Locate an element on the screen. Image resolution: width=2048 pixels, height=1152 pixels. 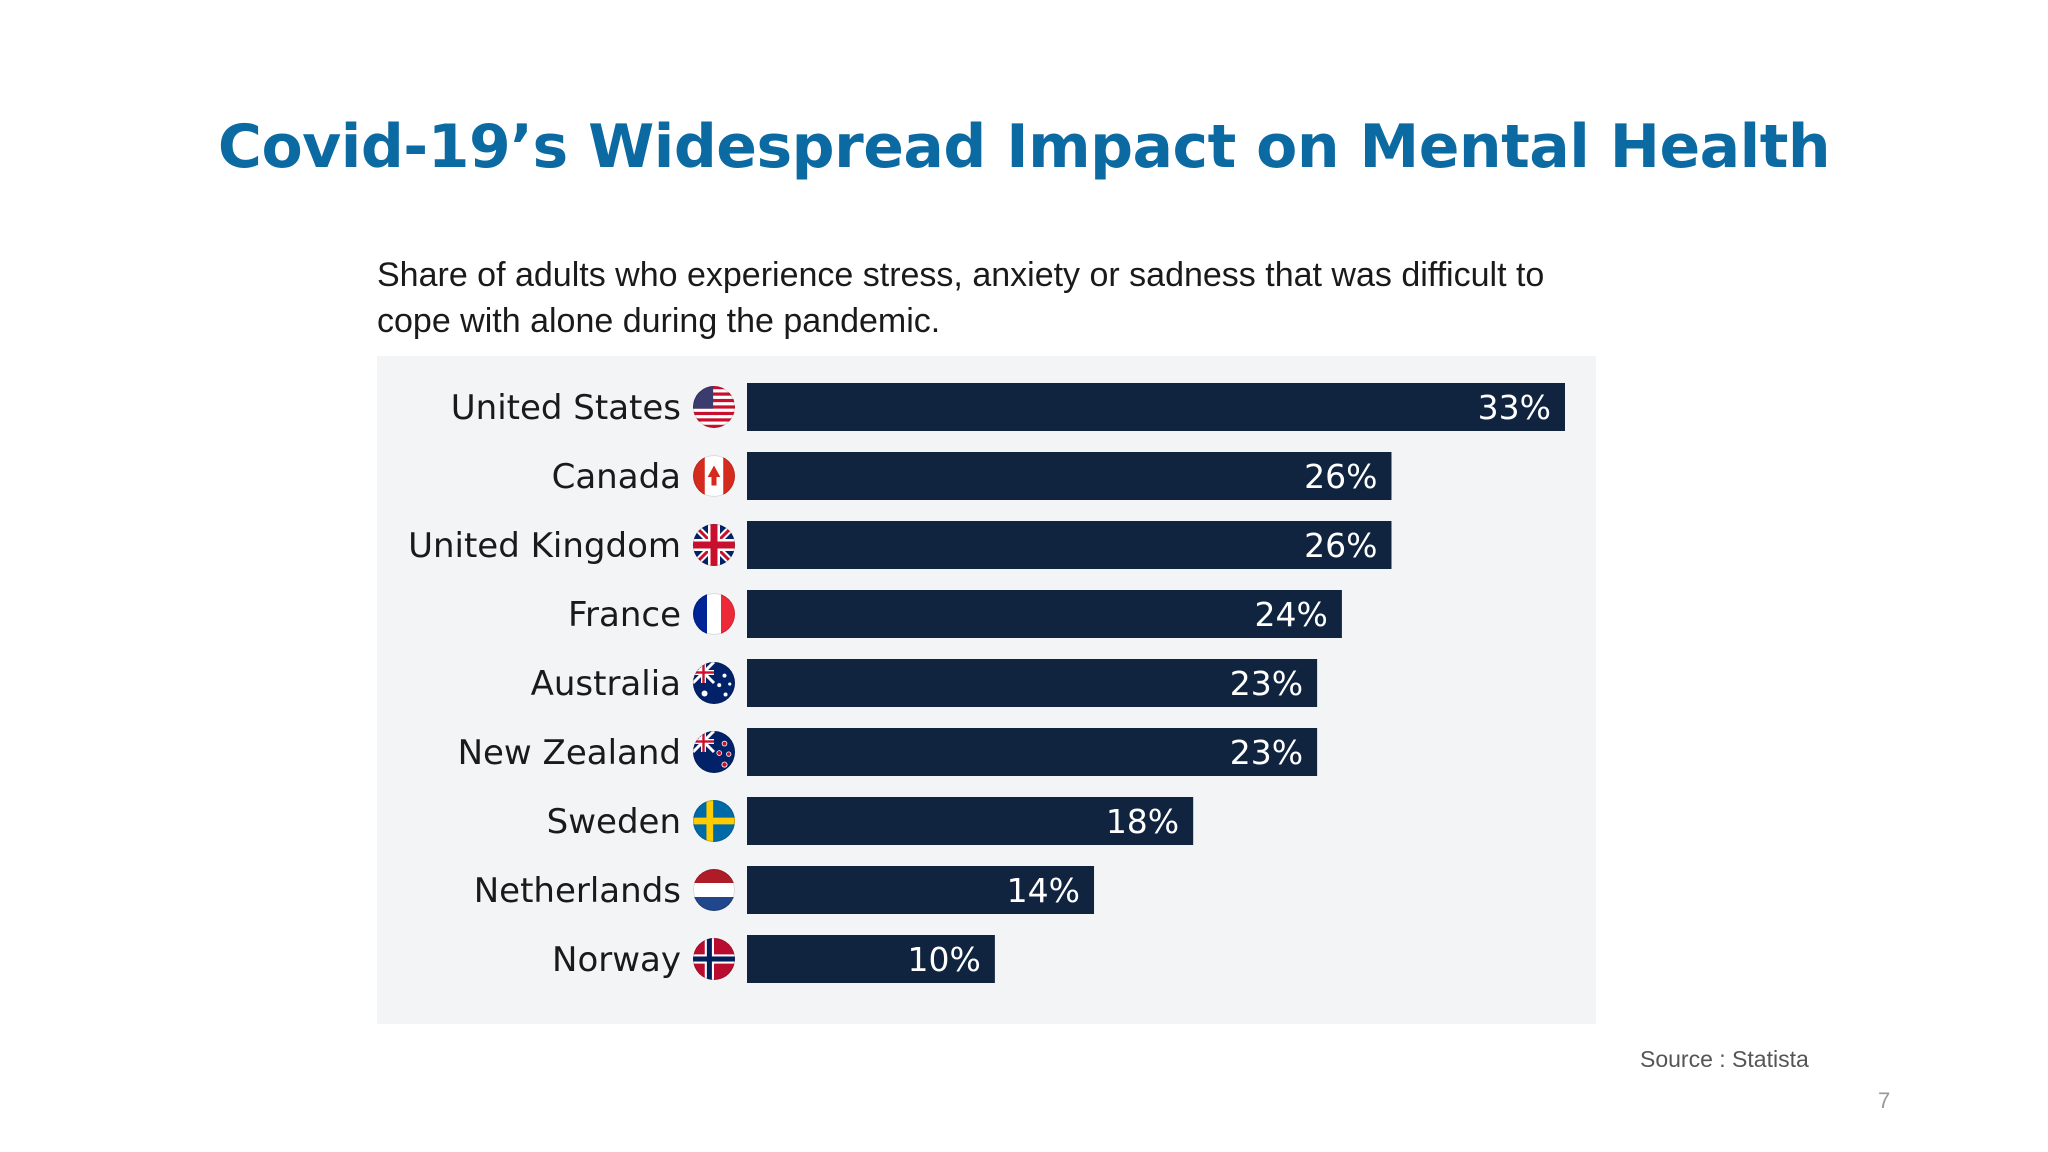
category-label: New Zealand is located at coordinates (569, 753).